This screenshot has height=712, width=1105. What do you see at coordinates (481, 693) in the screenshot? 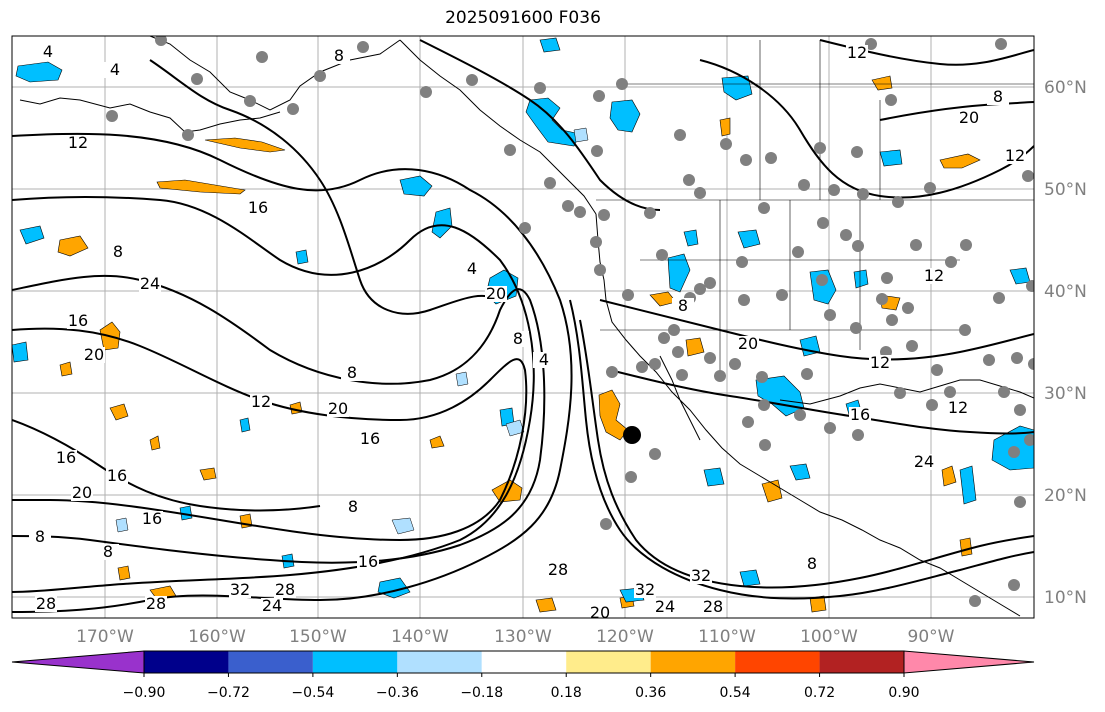
I see `colorbar-tick-label: −0.18` at bounding box center [481, 693].